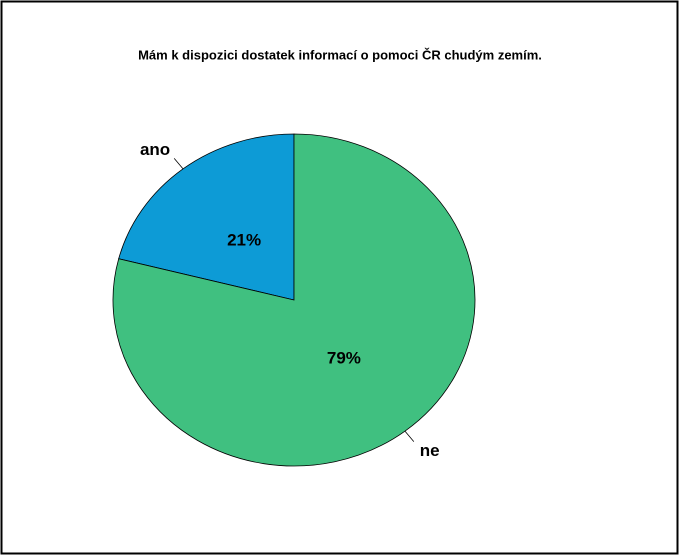 The width and height of the screenshot is (680, 556). I want to click on value-label: 79%, so click(344, 358).